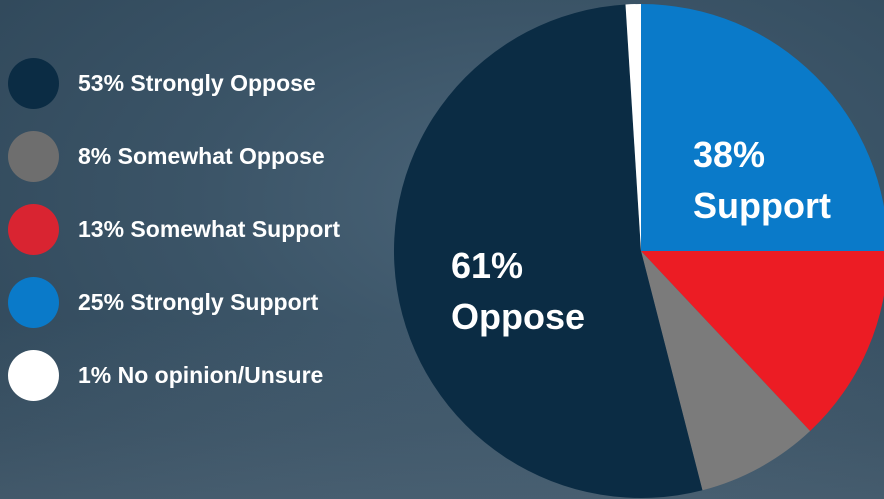  What do you see at coordinates (33, 156) in the screenshot?
I see `legend-swatch-somewhat-oppose` at bounding box center [33, 156].